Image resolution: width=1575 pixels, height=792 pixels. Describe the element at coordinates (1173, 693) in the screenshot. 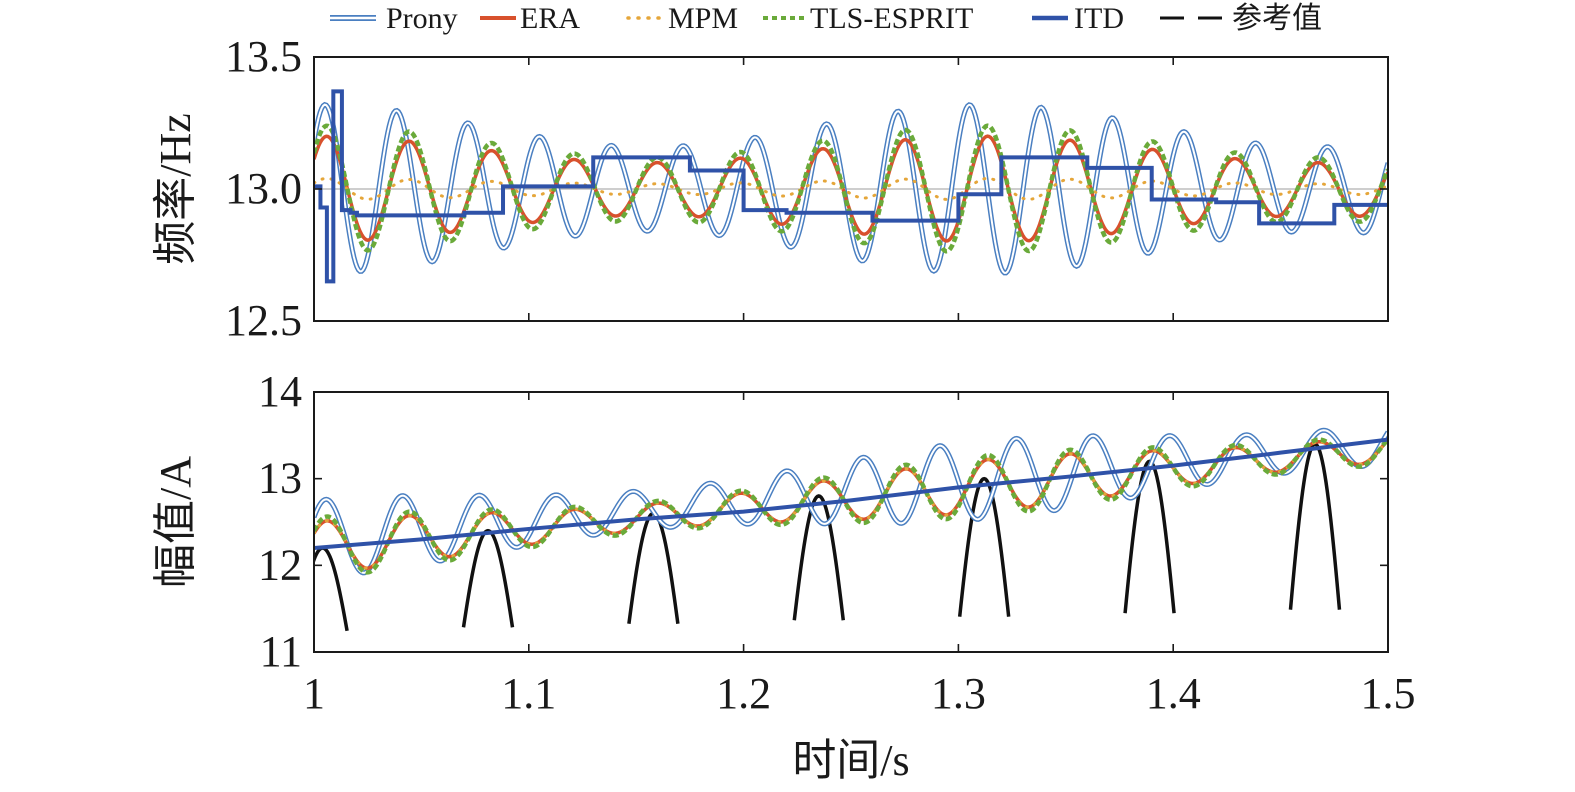

I see `x-tick-label: 1.4` at that location.